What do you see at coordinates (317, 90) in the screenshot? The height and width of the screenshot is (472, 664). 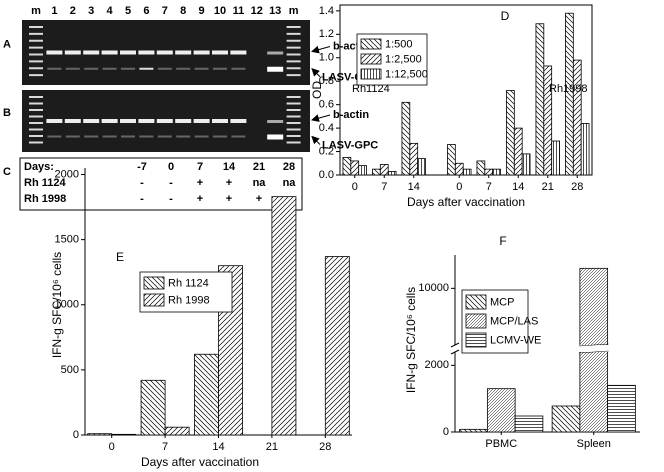 I see `y-axis-title: OD` at bounding box center [317, 90].